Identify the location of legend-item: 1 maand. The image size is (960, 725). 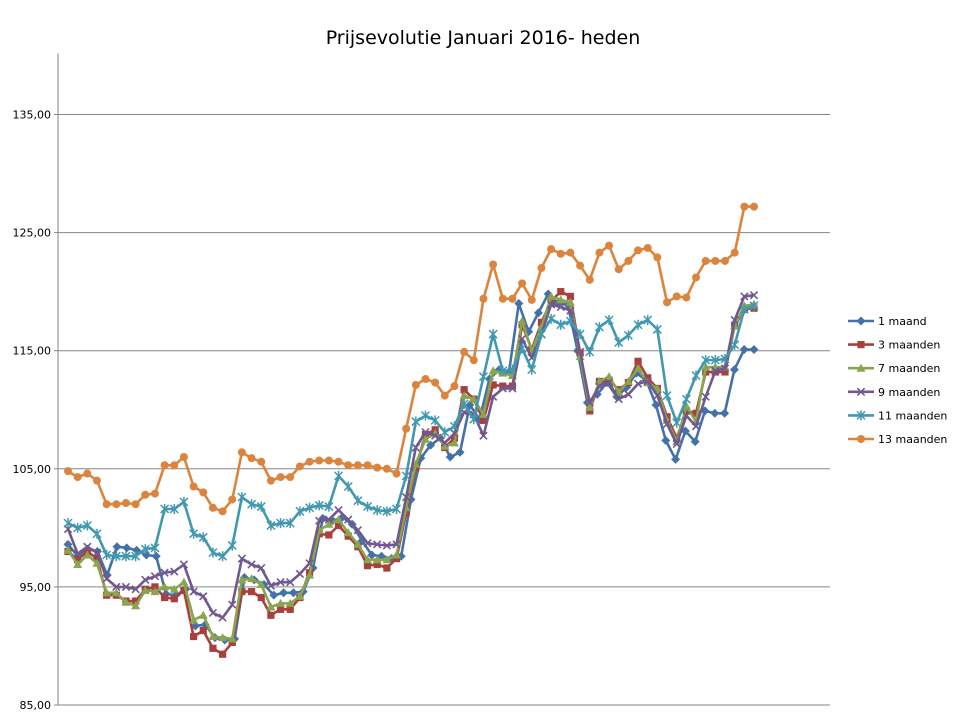
(887, 321).